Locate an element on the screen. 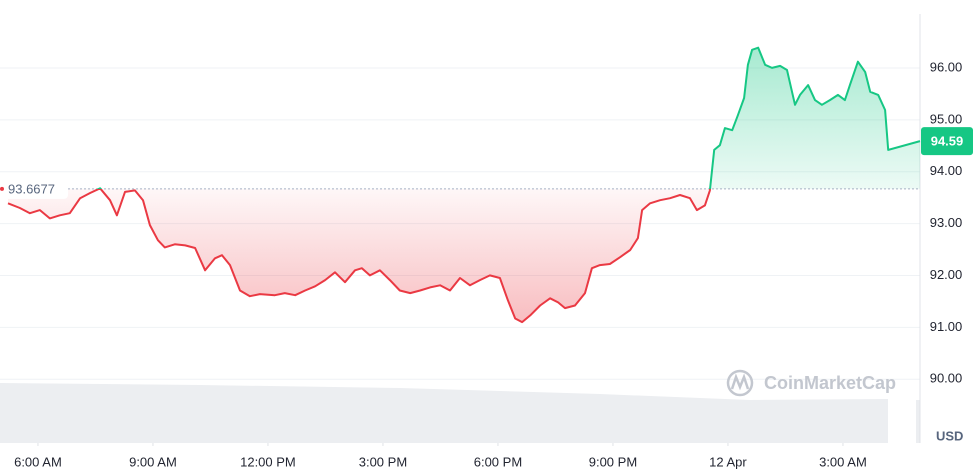 The height and width of the screenshot is (473, 975). price-tag is located at coordinates (947, 141).